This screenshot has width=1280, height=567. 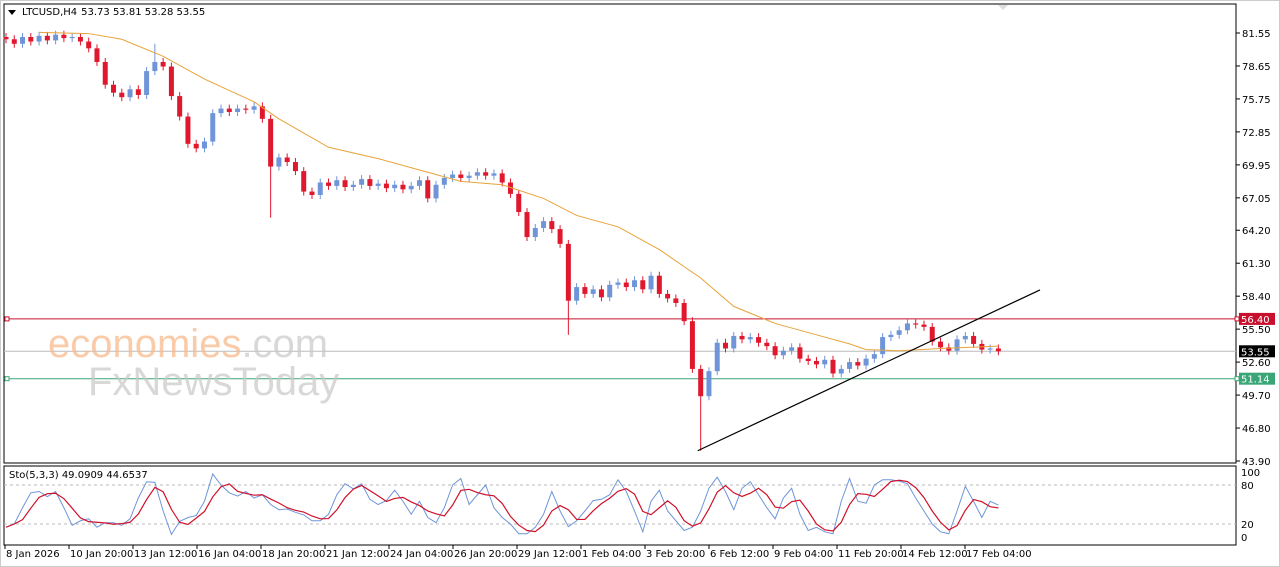 What do you see at coordinates (33, 554) in the screenshot?
I see `time-label: 8 Jan 2026` at bounding box center [33, 554].